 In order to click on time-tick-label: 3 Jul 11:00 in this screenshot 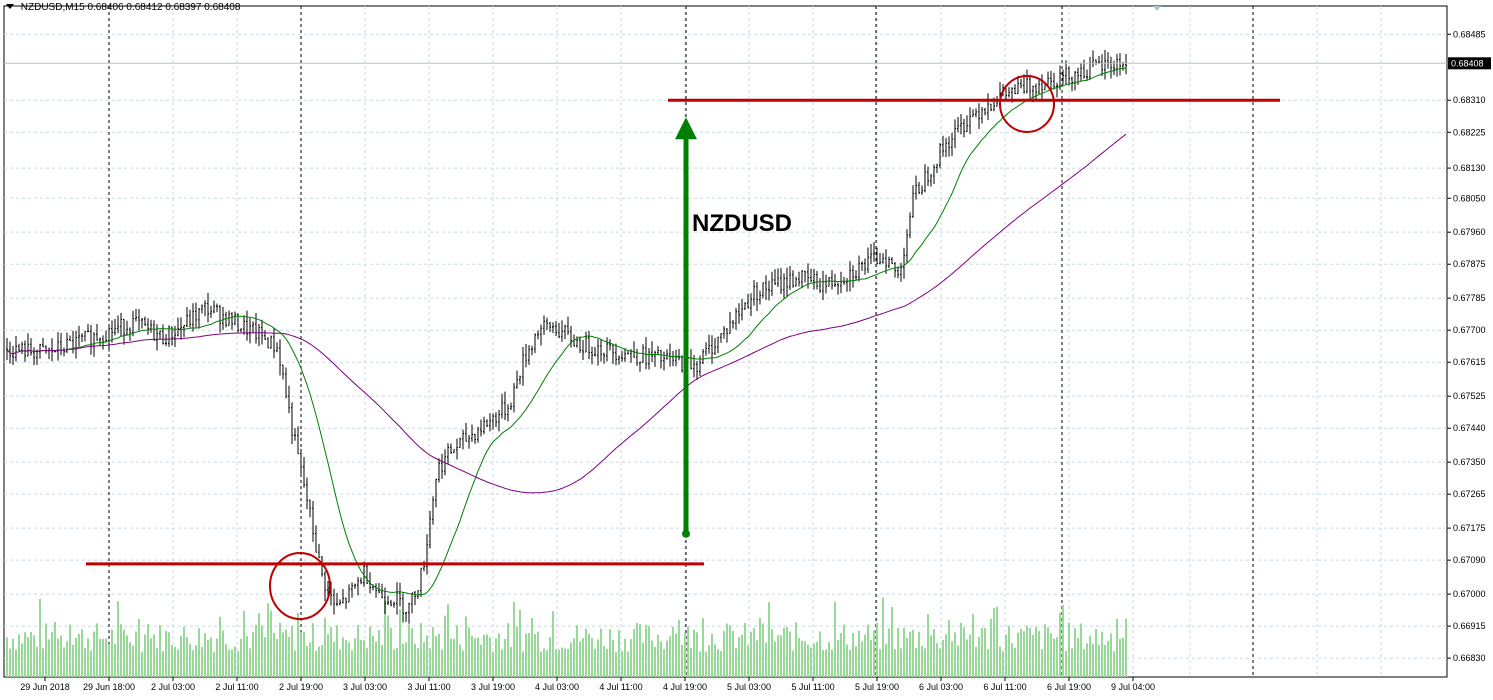, I will do `click(428, 687)`.